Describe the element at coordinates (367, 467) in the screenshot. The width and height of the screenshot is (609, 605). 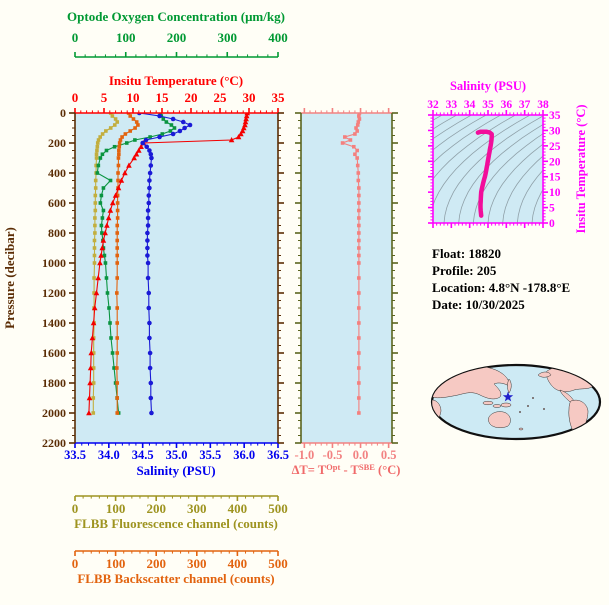
I see `delta-t-title-sup2: SBE` at that location.